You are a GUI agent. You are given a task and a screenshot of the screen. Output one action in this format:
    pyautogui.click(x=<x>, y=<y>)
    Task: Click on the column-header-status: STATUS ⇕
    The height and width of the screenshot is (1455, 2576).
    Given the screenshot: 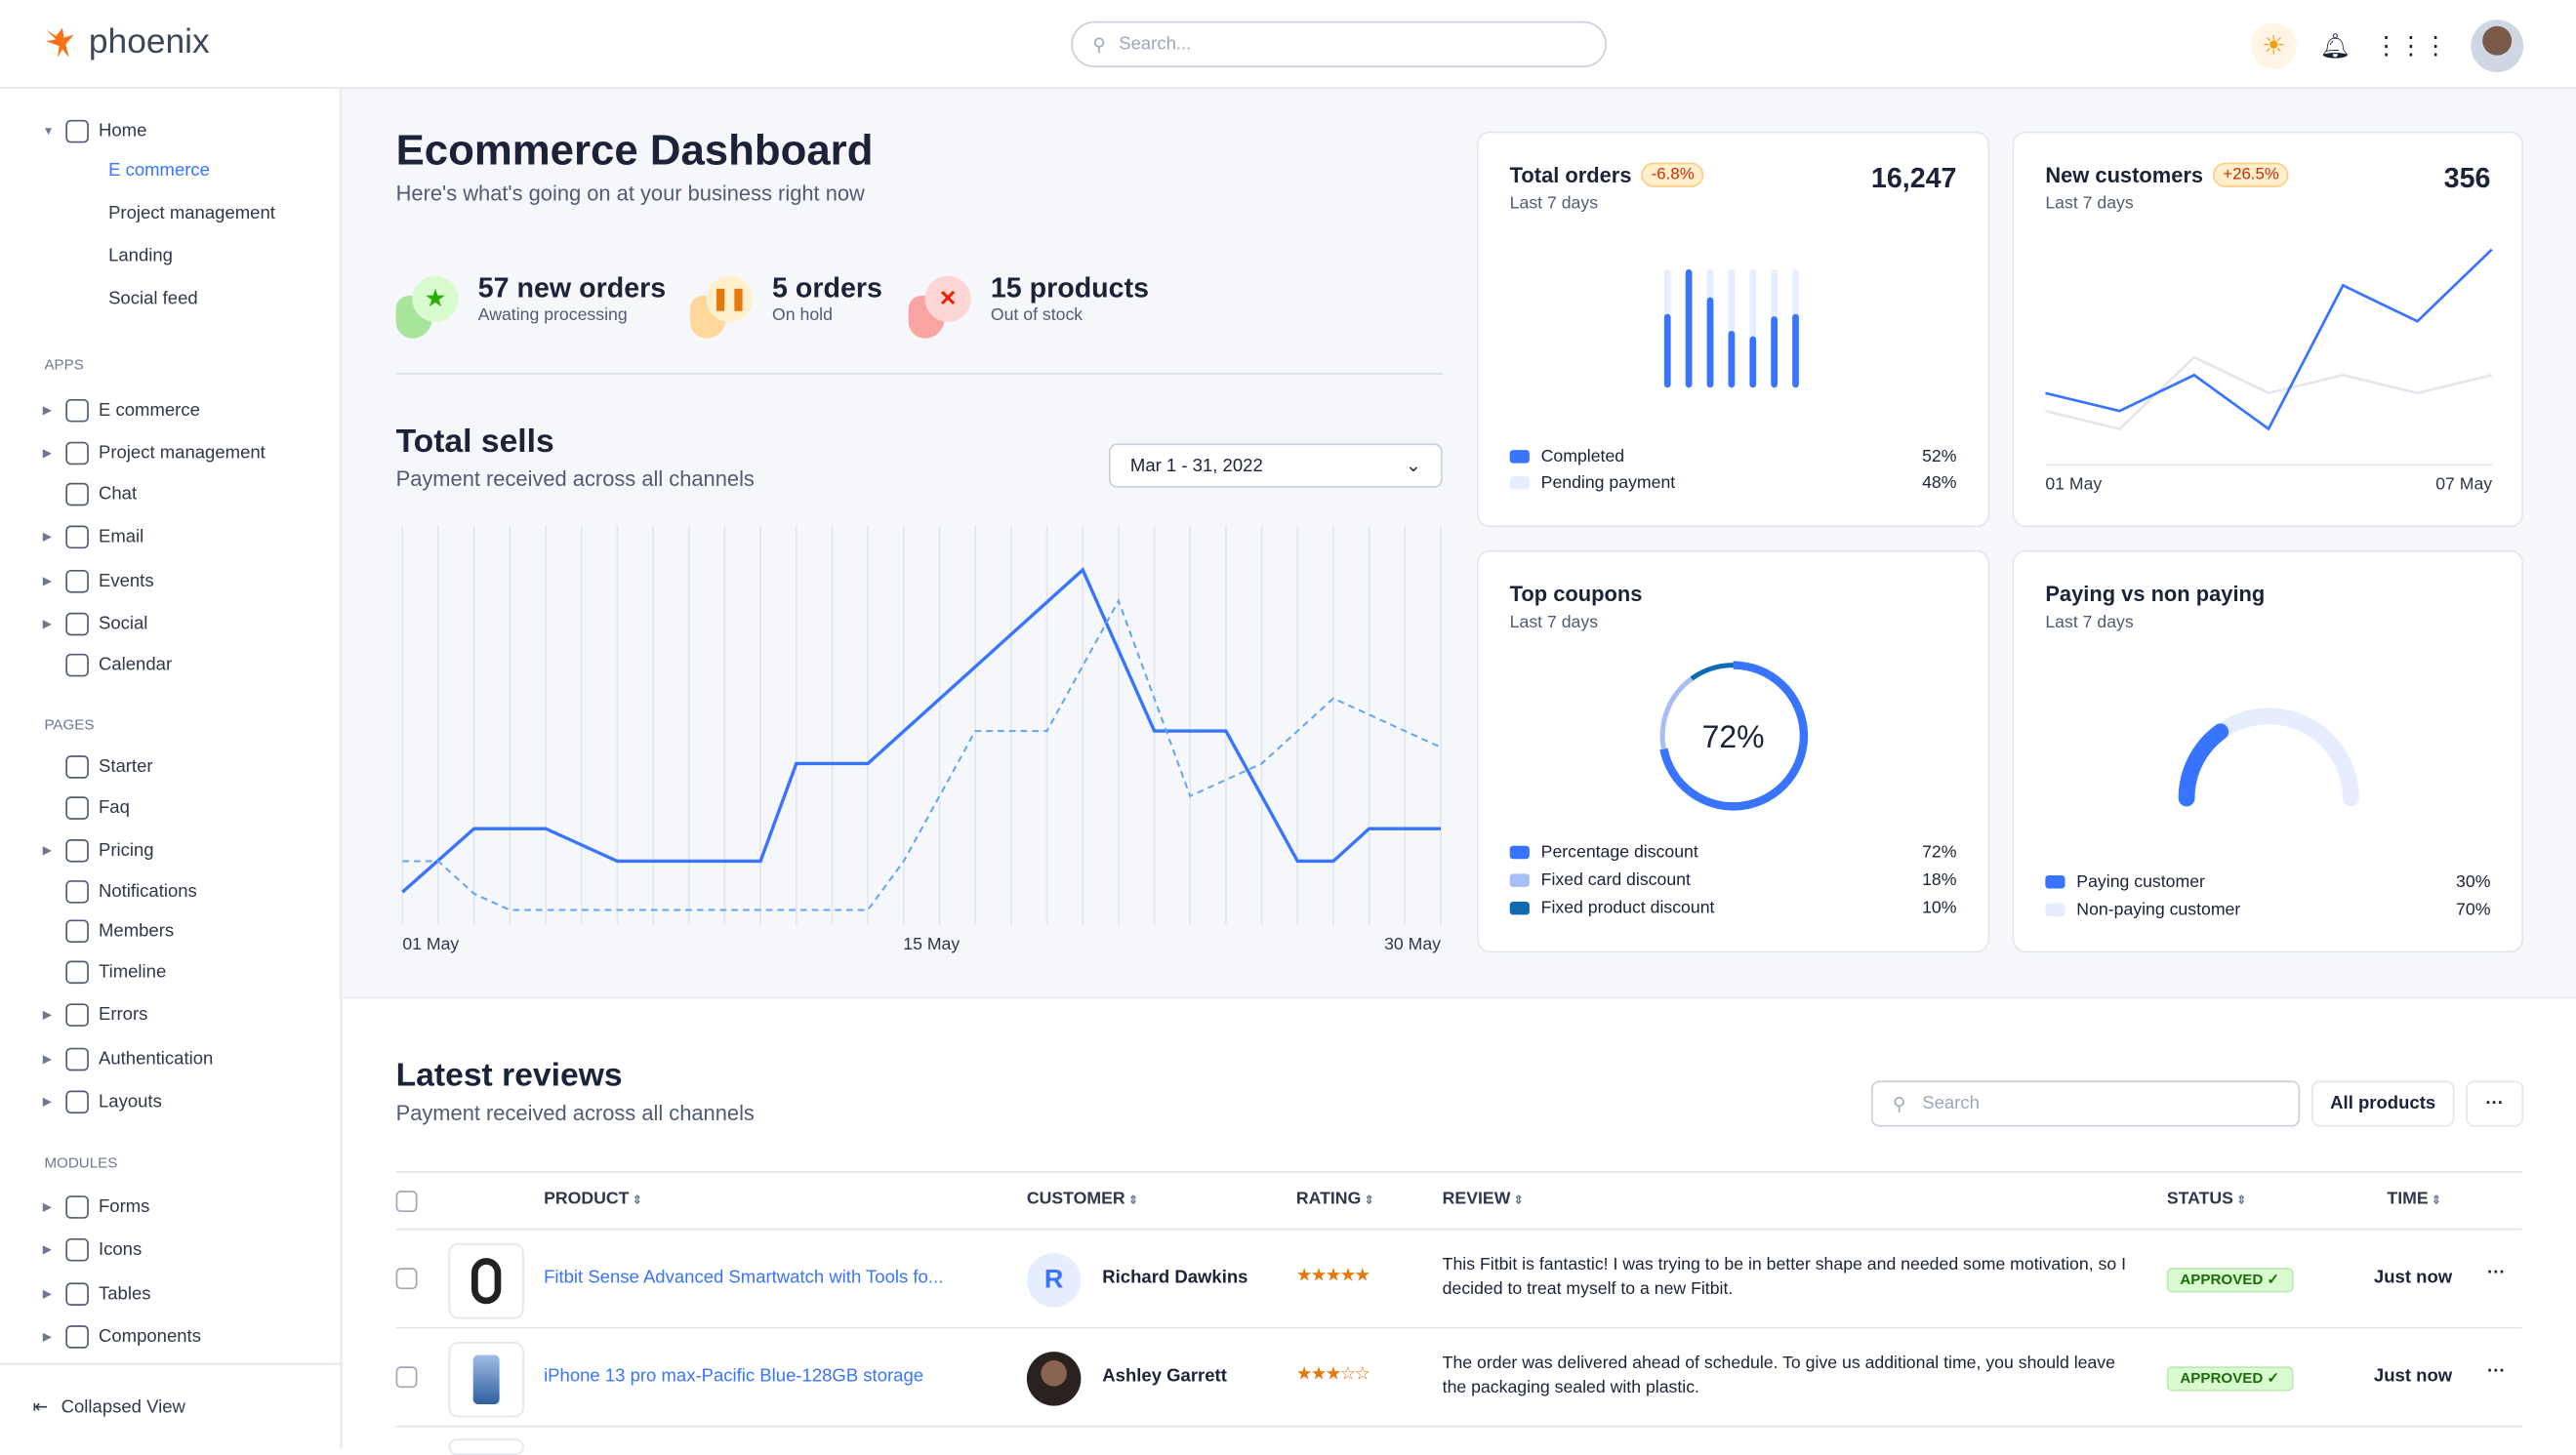 What is the action you would take?
    pyautogui.click(x=2206, y=1198)
    